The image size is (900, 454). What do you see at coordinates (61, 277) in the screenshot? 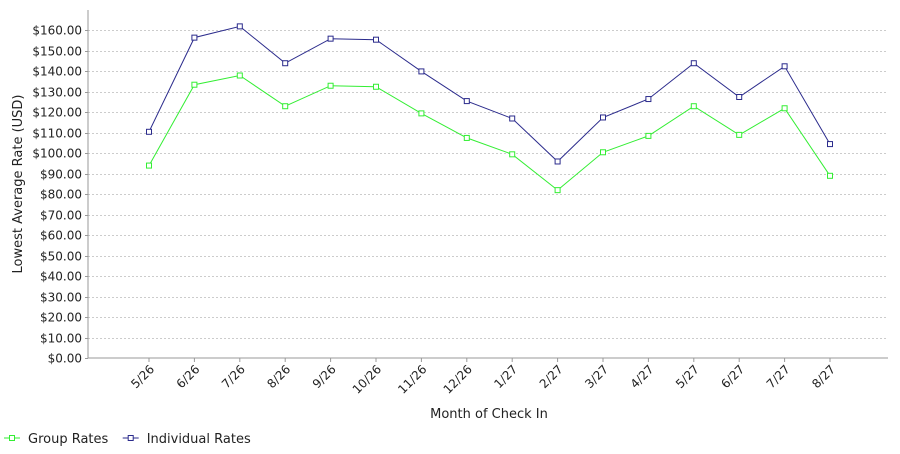
I see `y-tick-label: $40.00` at bounding box center [61, 277].